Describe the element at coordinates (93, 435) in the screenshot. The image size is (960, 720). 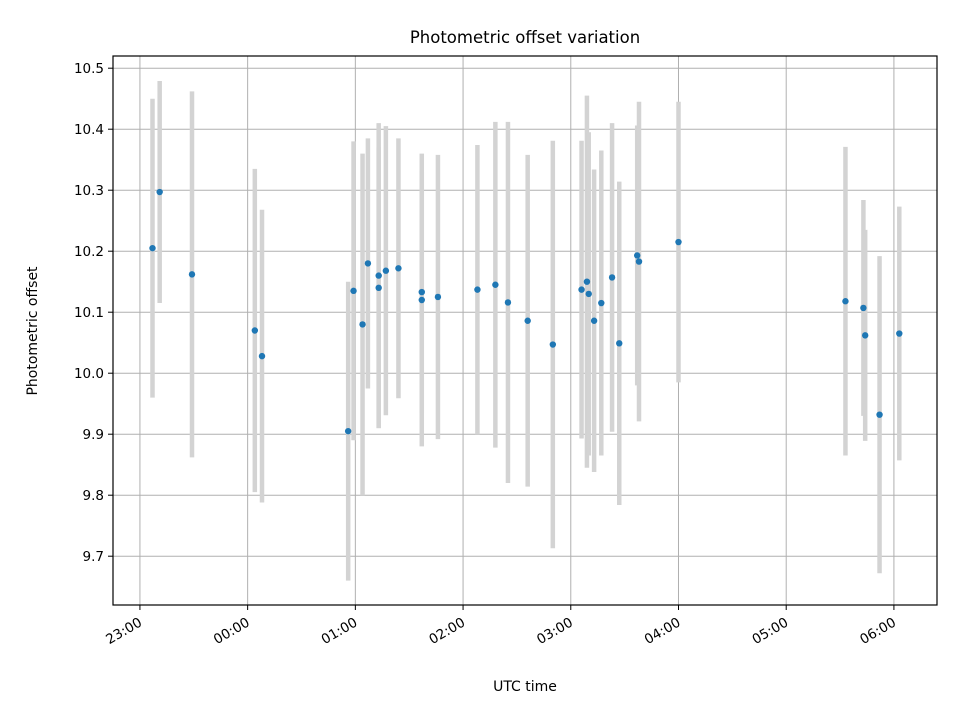
I see `y-tick-label: 9.9` at that location.